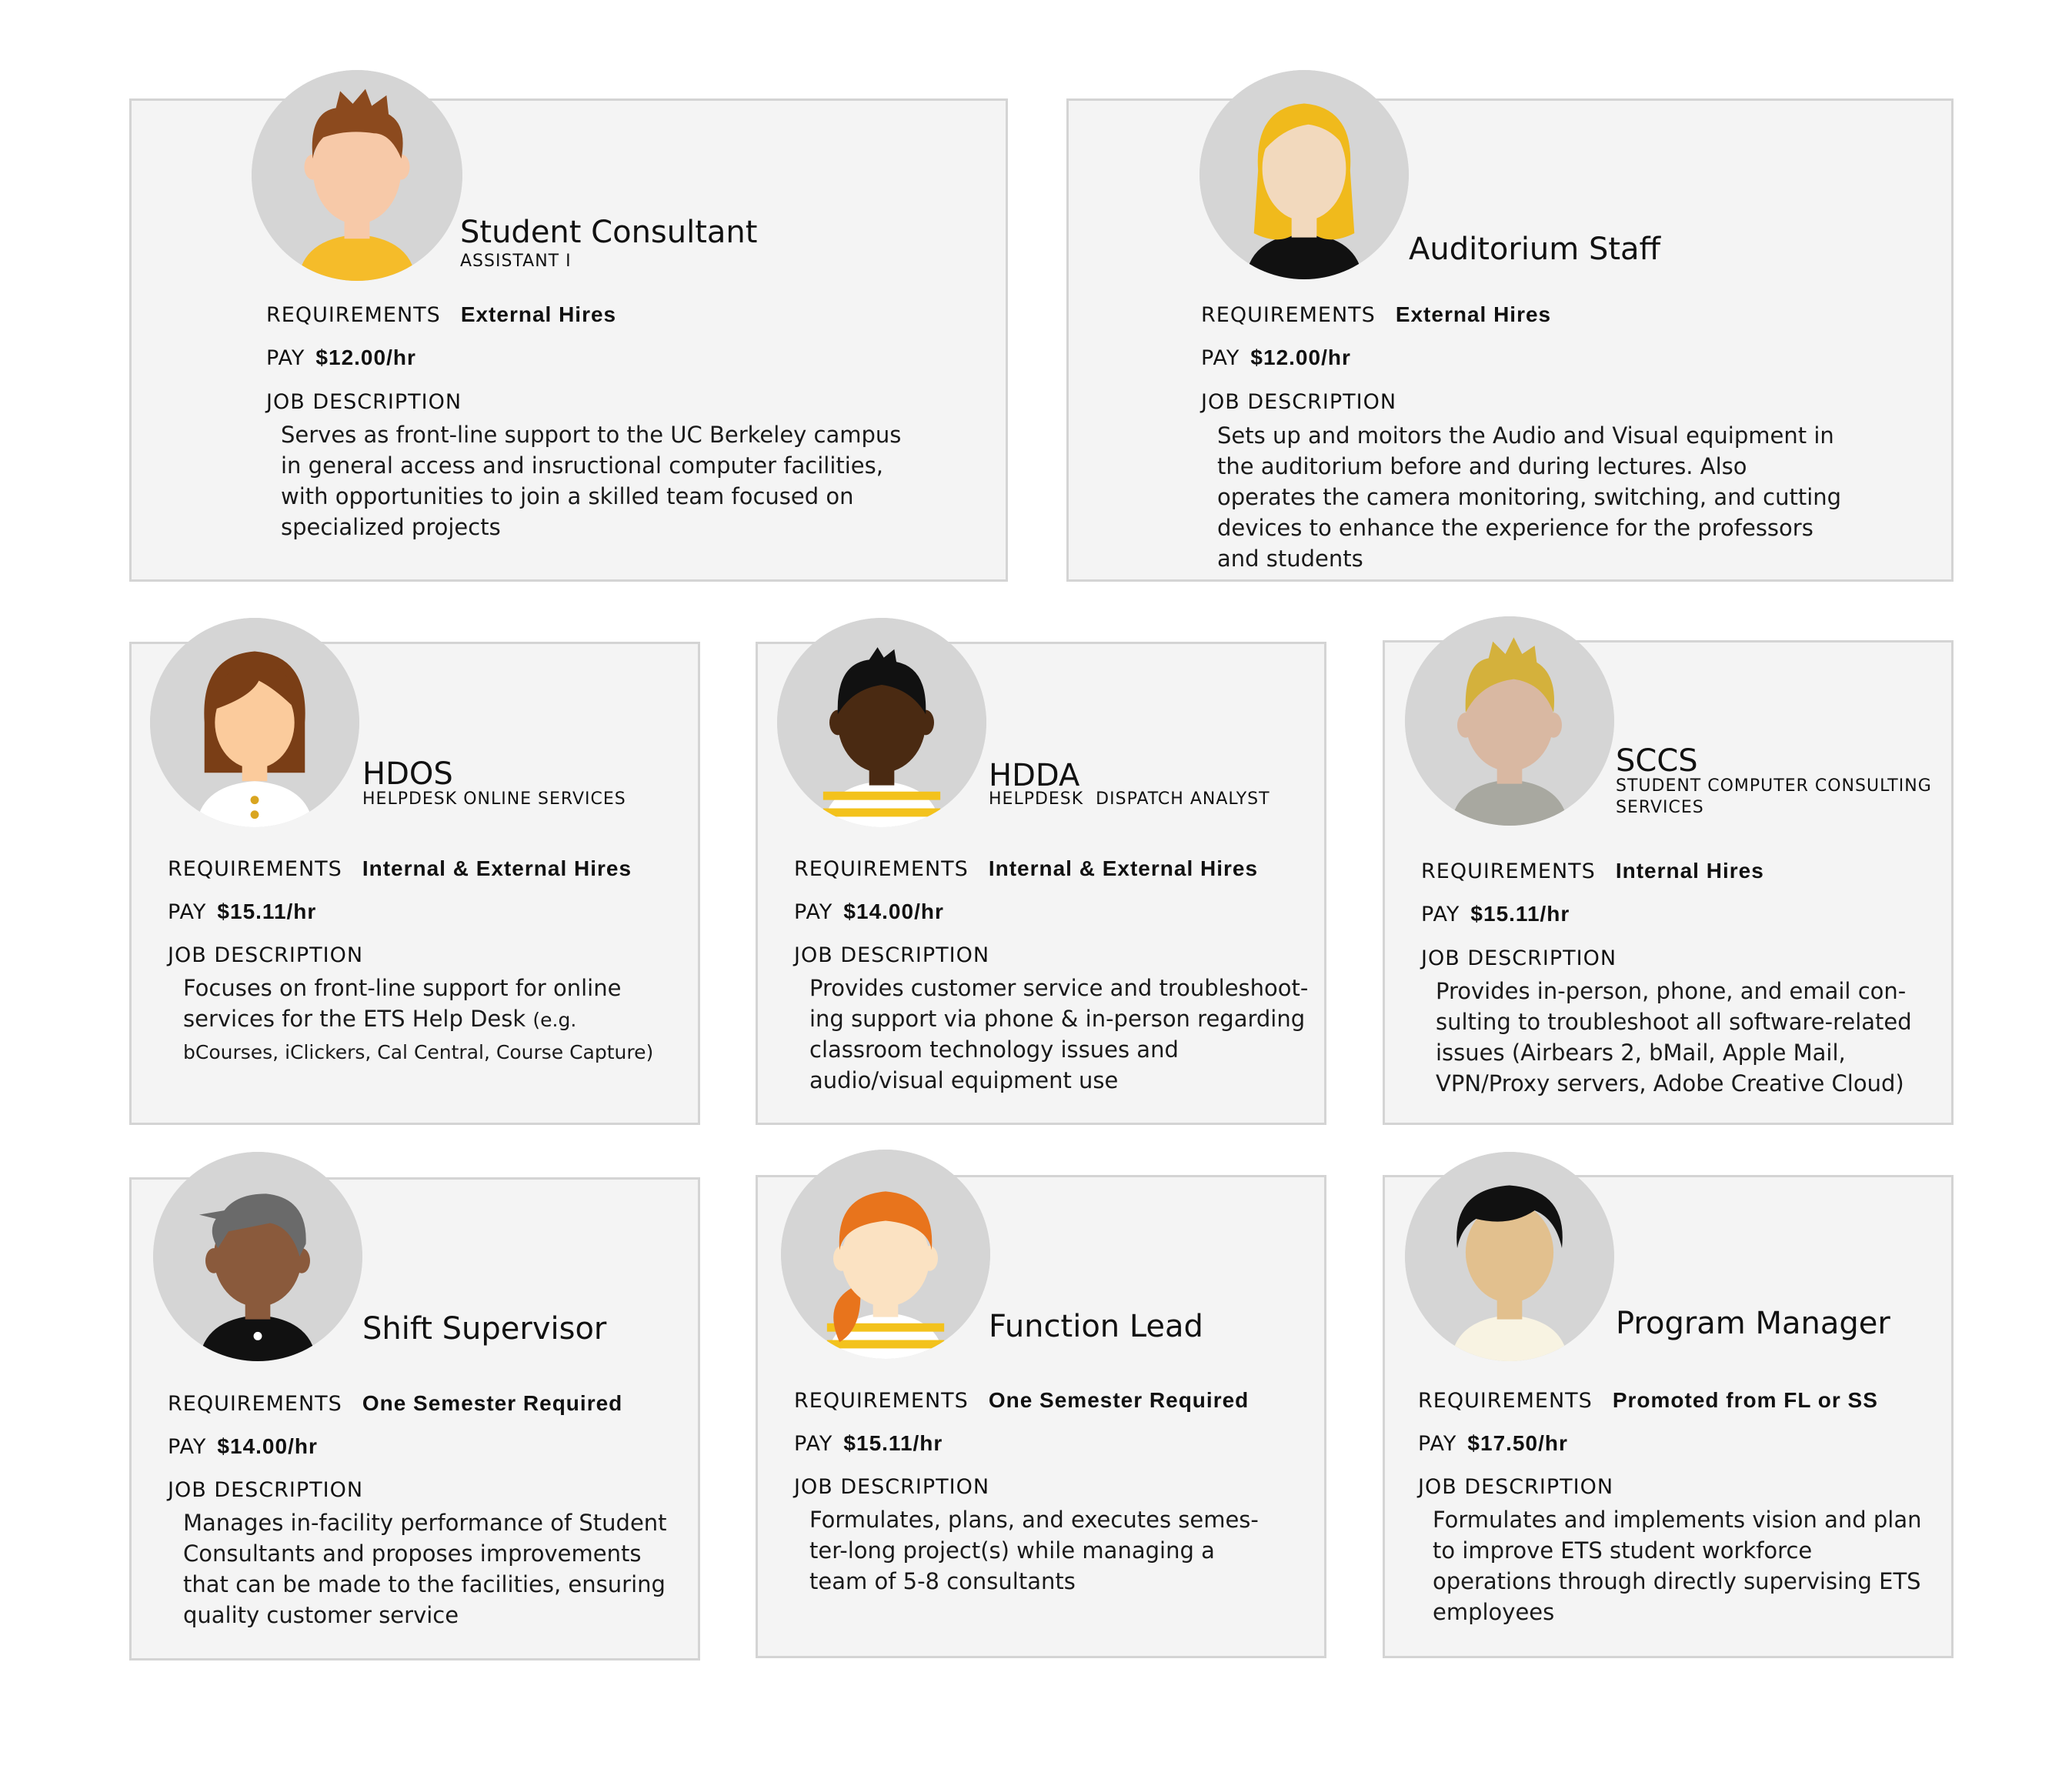 The image size is (2072, 1779). I want to click on job-title: Student Consultant, so click(609, 233).